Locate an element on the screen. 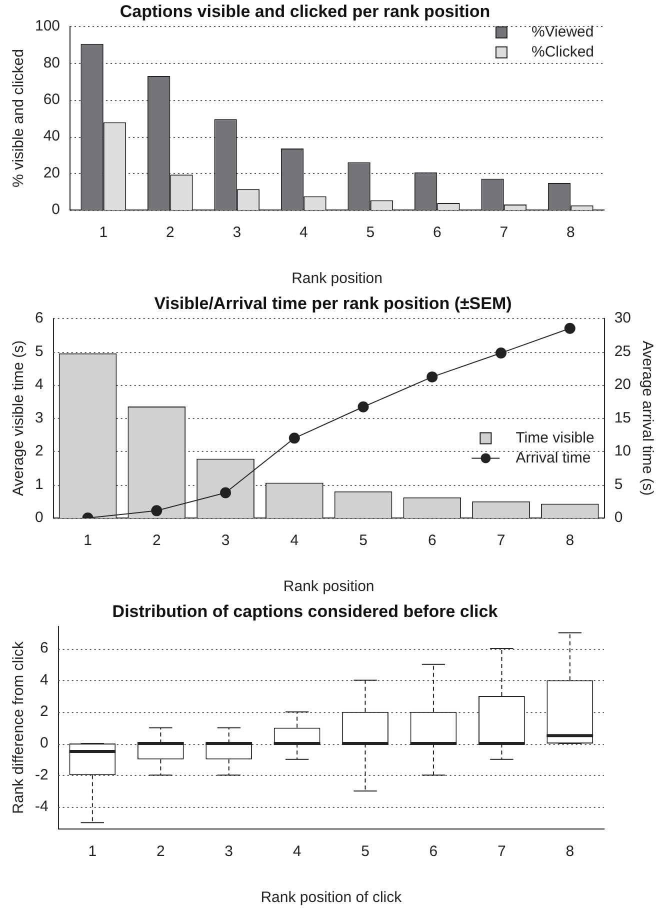 The width and height of the screenshot is (664, 911). chart-title: Distribution of captions considered before click is located at coordinates (305, 611).